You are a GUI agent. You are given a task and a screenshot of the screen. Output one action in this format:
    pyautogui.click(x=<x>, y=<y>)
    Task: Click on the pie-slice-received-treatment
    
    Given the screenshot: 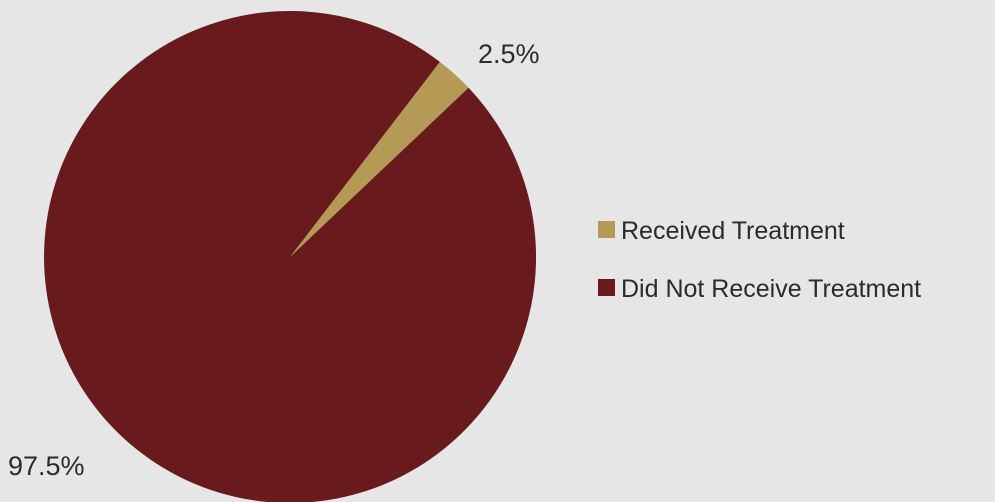 What is the action you would take?
    pyautogui.click(x=379, y=159)
    